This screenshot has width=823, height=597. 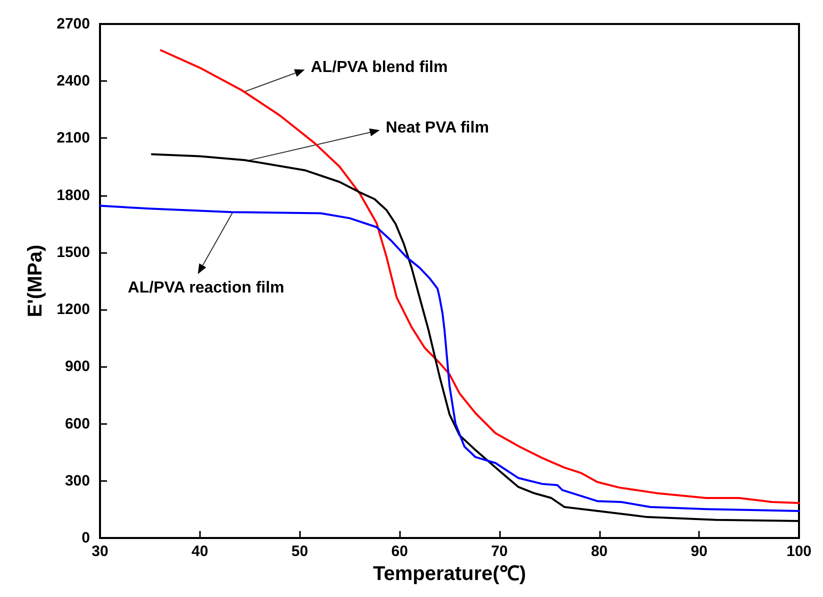 I want to click on annotation: AL/PVA blend film, so click(x=379, y=67).